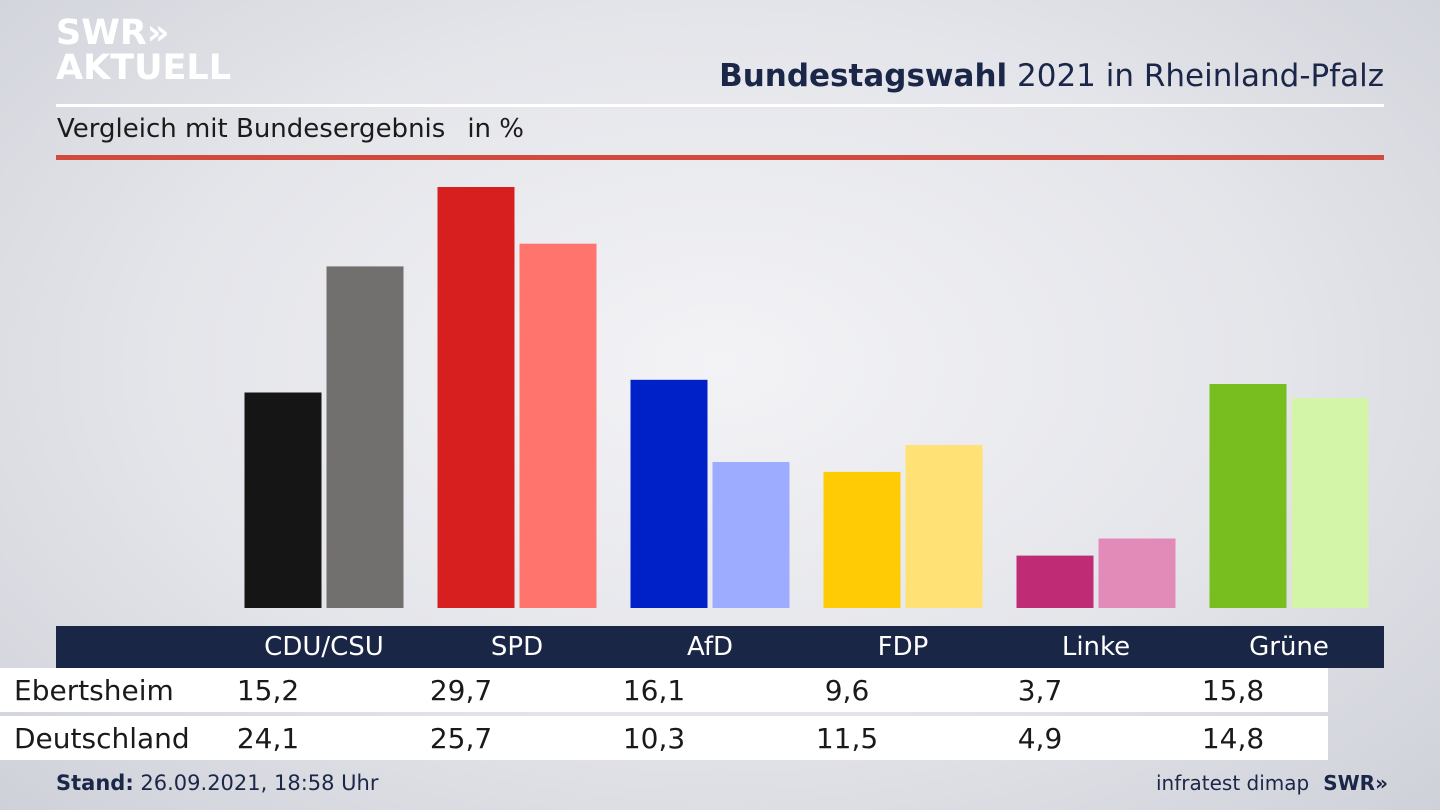  Describe the element at coordinates (1040, 690) in the screenshot. I see `value-cell: 3,7` at that location.